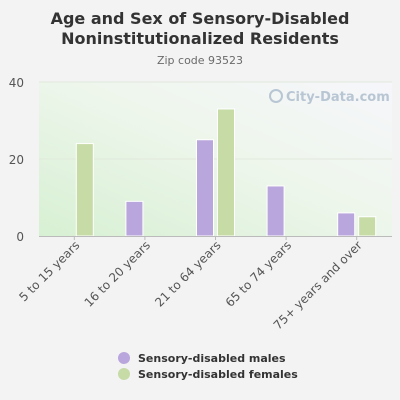 Image resolution: width=400 pixels, height=400 pixels. I want to click on chart-title-line-2: Noninstitutionalized Residents, so click(200, 38).